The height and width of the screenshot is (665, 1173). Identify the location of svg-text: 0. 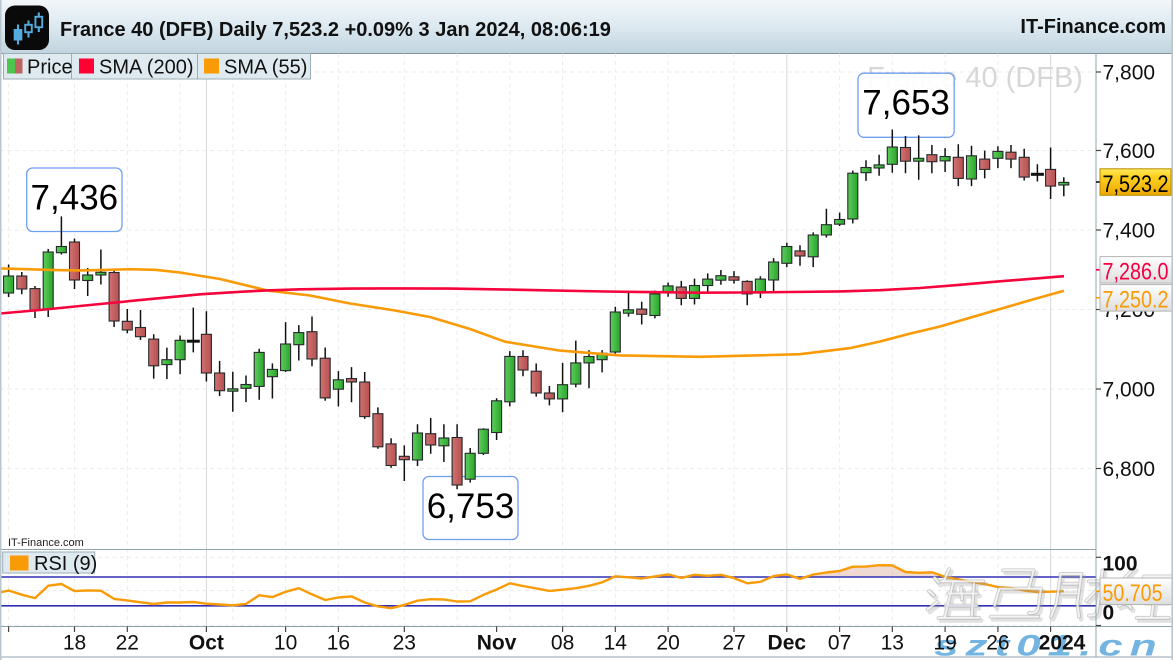
(1109, 613).